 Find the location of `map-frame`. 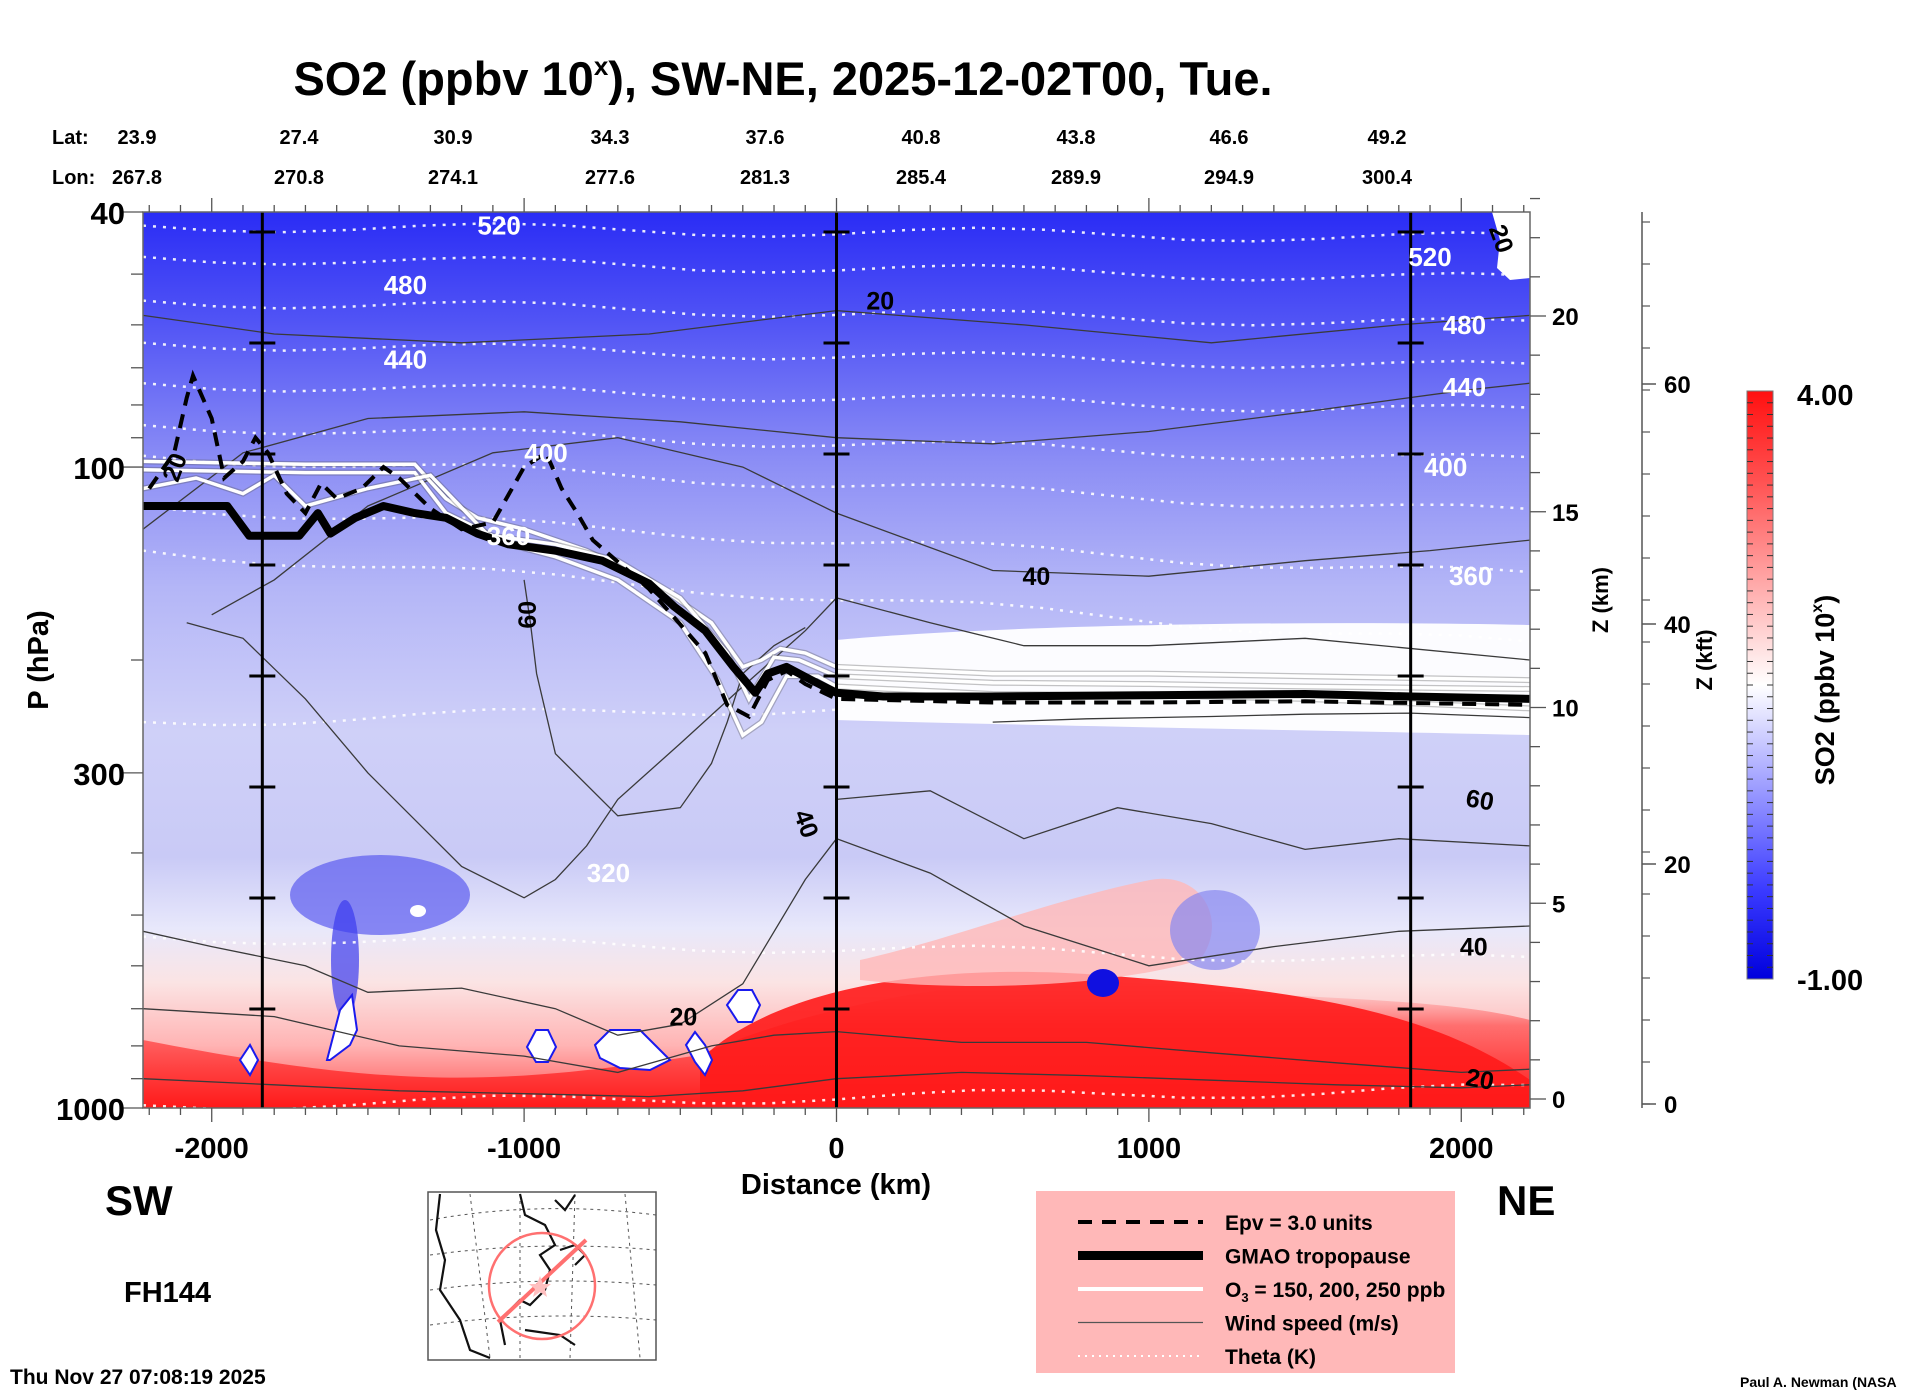

map-frame is located at coordinates (542, 1276).